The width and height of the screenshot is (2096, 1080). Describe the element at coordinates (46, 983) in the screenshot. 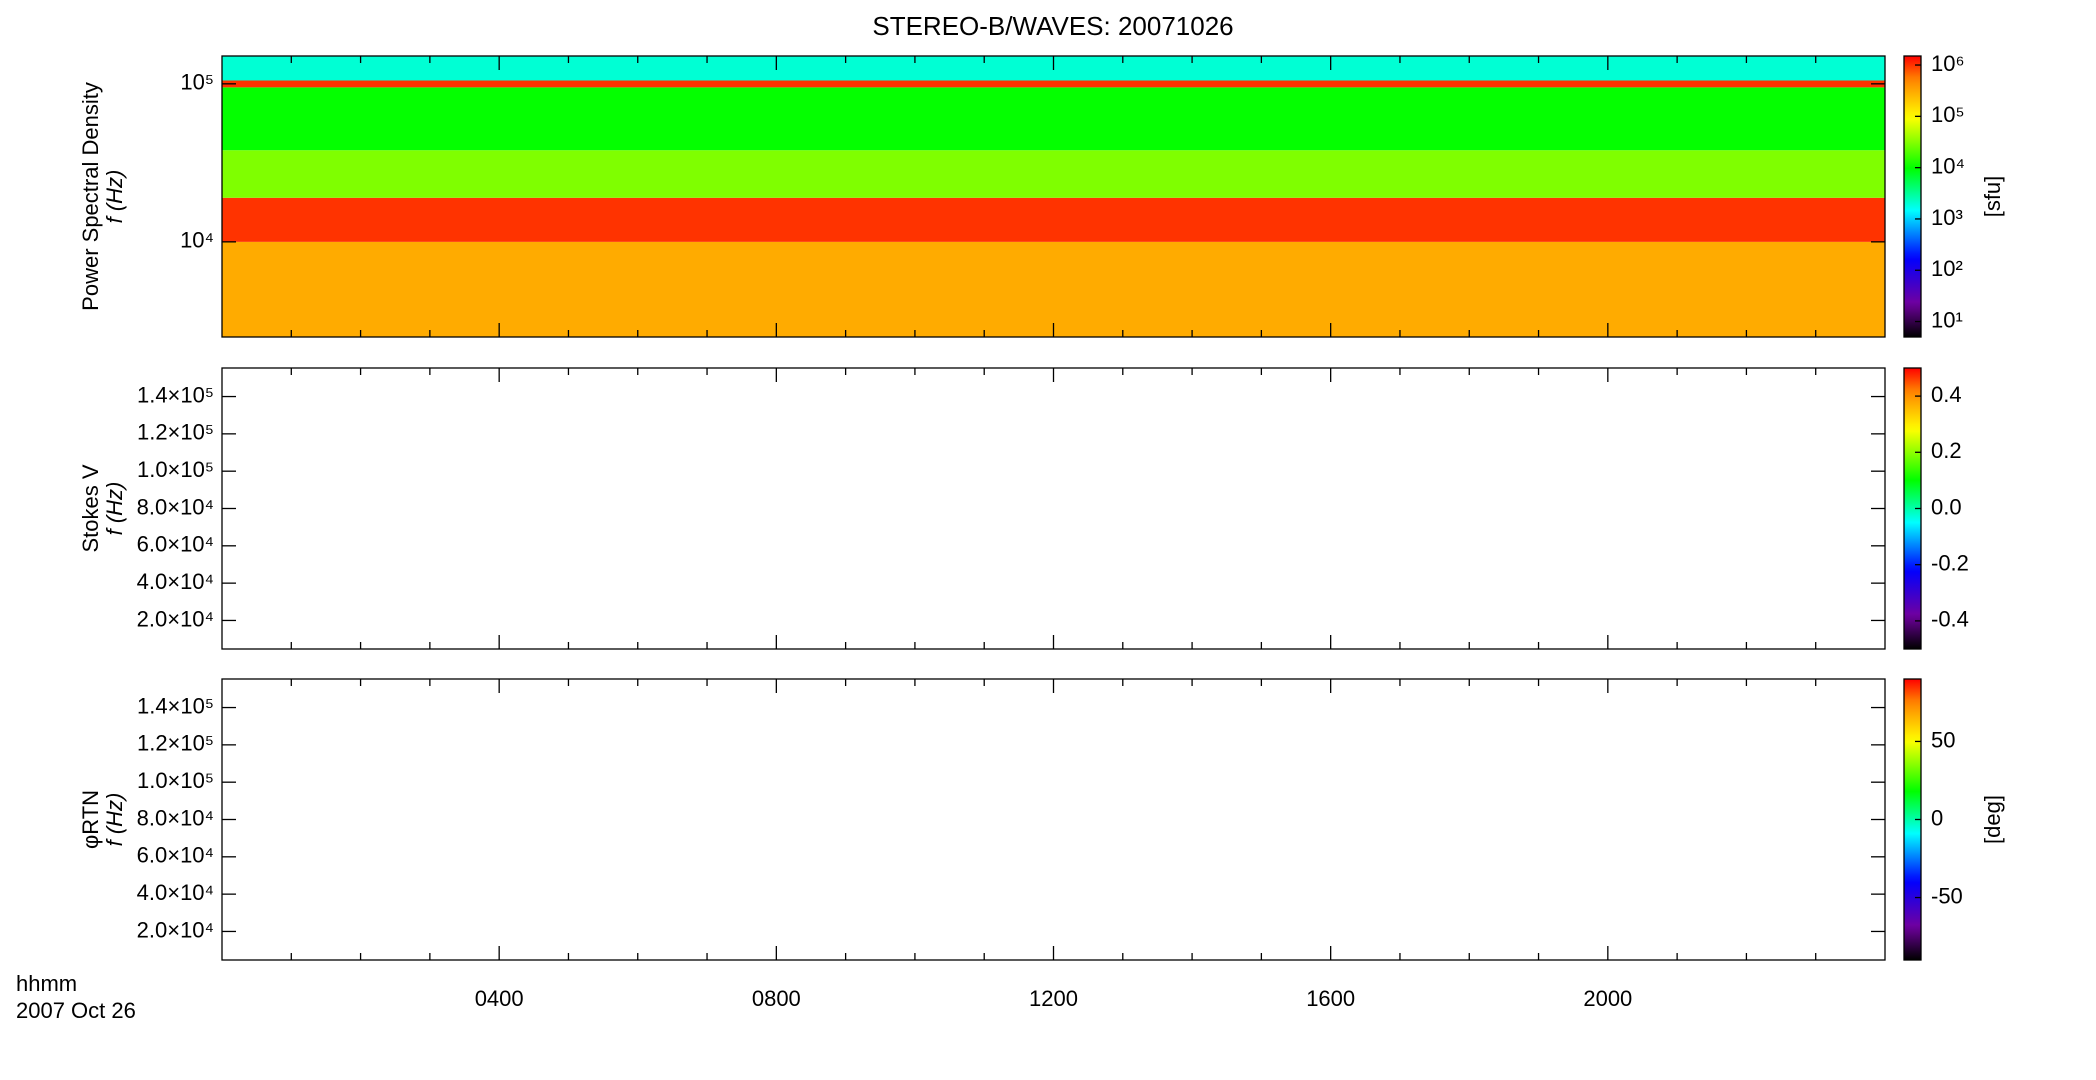

I see `x-axis-label: hhmm` at that location.